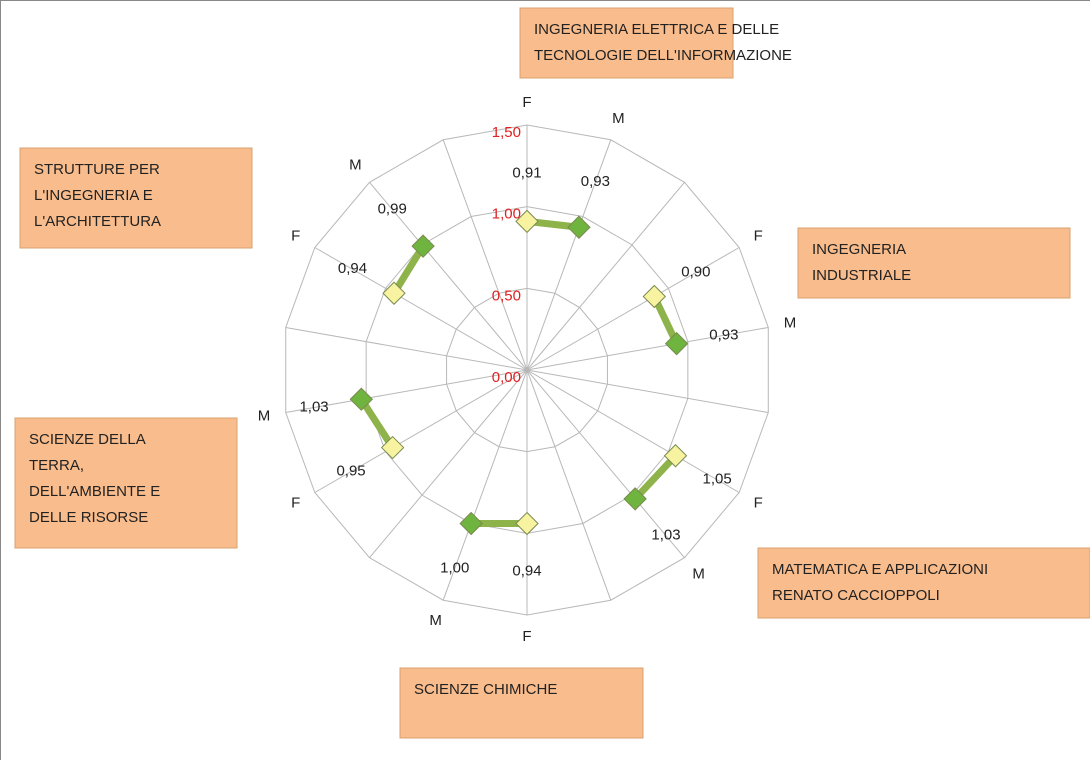  What do you see at coordinates (861, 275) in the screenshot?
I see `annotation-text: INDUSTRIALE` at bounding box center [861, 275].